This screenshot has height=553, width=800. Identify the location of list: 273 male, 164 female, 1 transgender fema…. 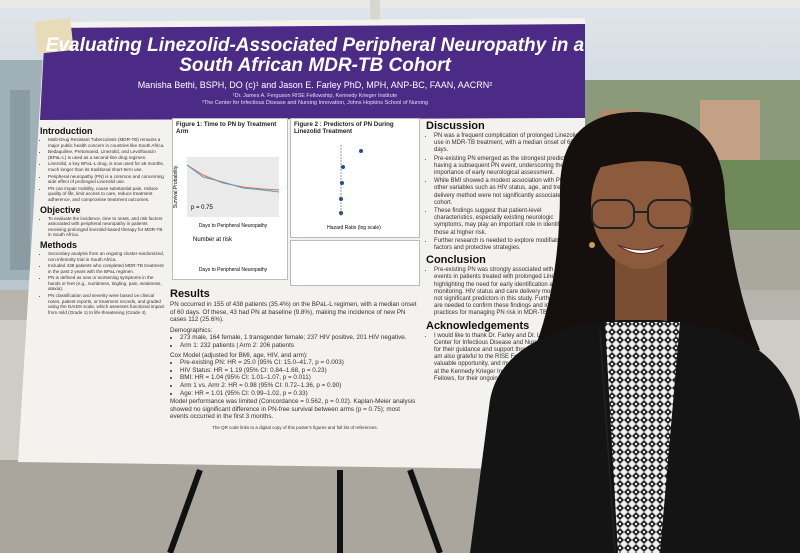
(295, 341).